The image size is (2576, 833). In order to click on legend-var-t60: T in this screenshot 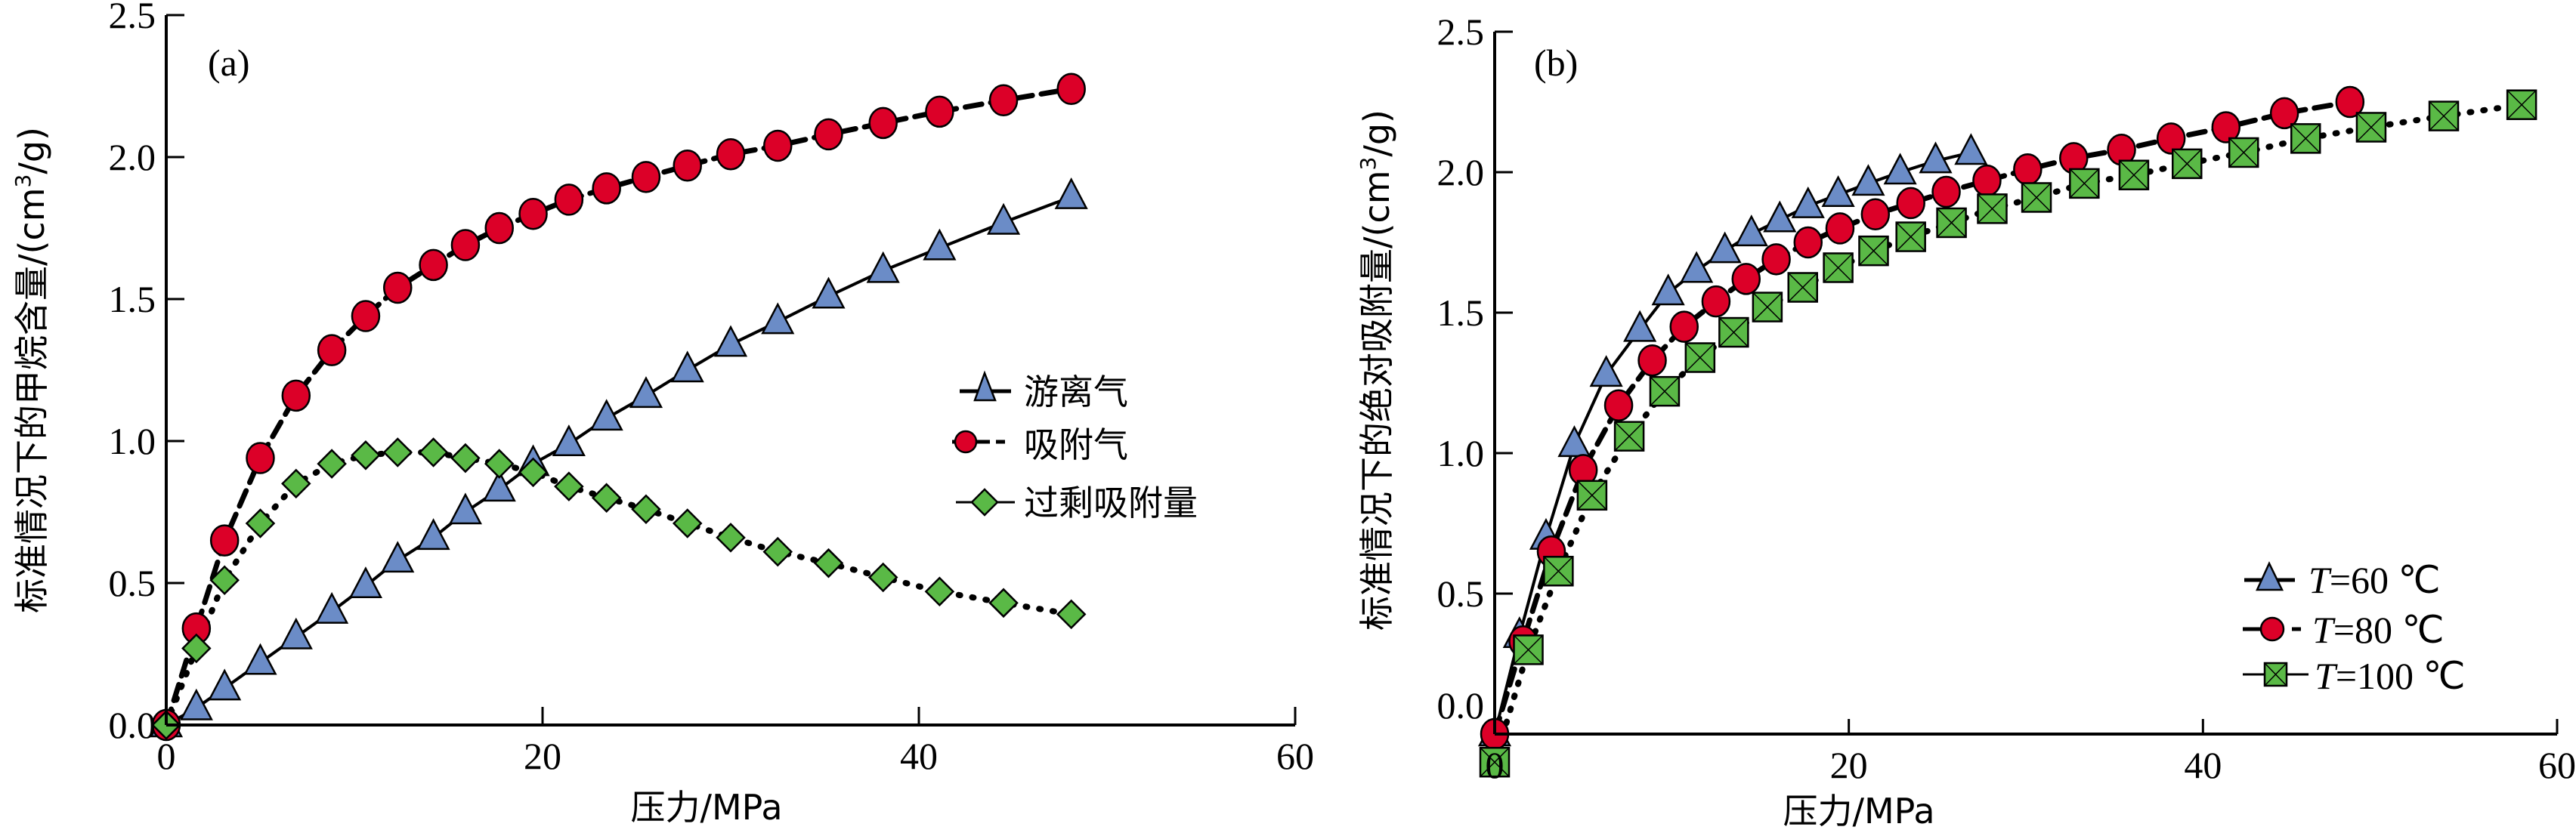, I will do `click(2320, 580)`.